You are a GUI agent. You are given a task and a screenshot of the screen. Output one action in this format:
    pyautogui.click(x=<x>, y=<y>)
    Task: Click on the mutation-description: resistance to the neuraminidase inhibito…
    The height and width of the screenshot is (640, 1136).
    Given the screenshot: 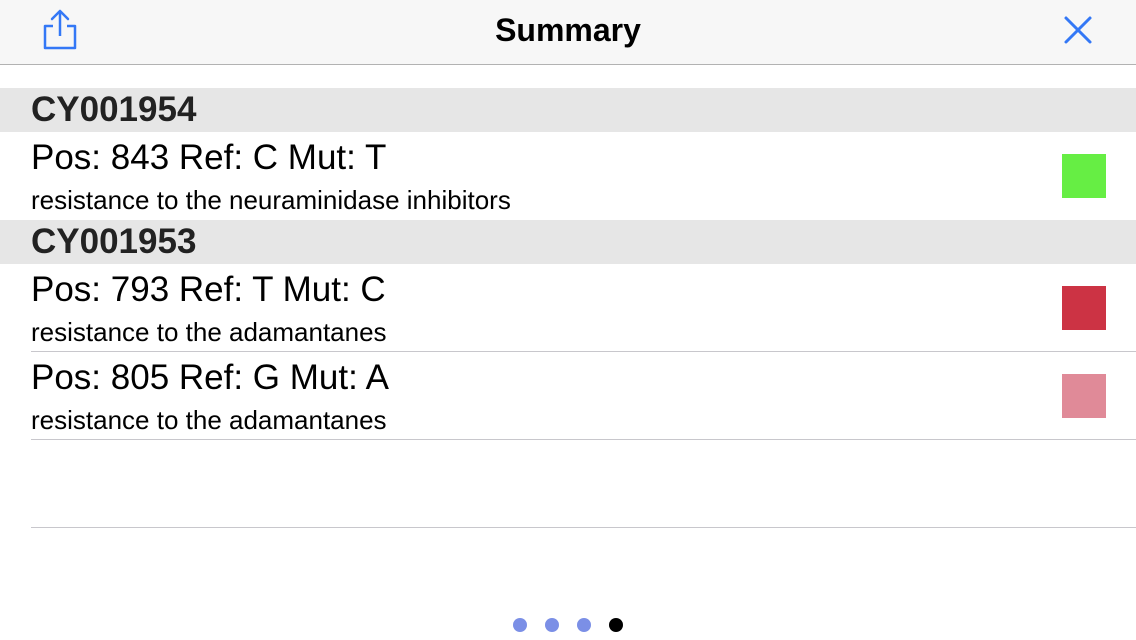 What is the action you would take?
    pyautogui.click(x=271, y=200)
    